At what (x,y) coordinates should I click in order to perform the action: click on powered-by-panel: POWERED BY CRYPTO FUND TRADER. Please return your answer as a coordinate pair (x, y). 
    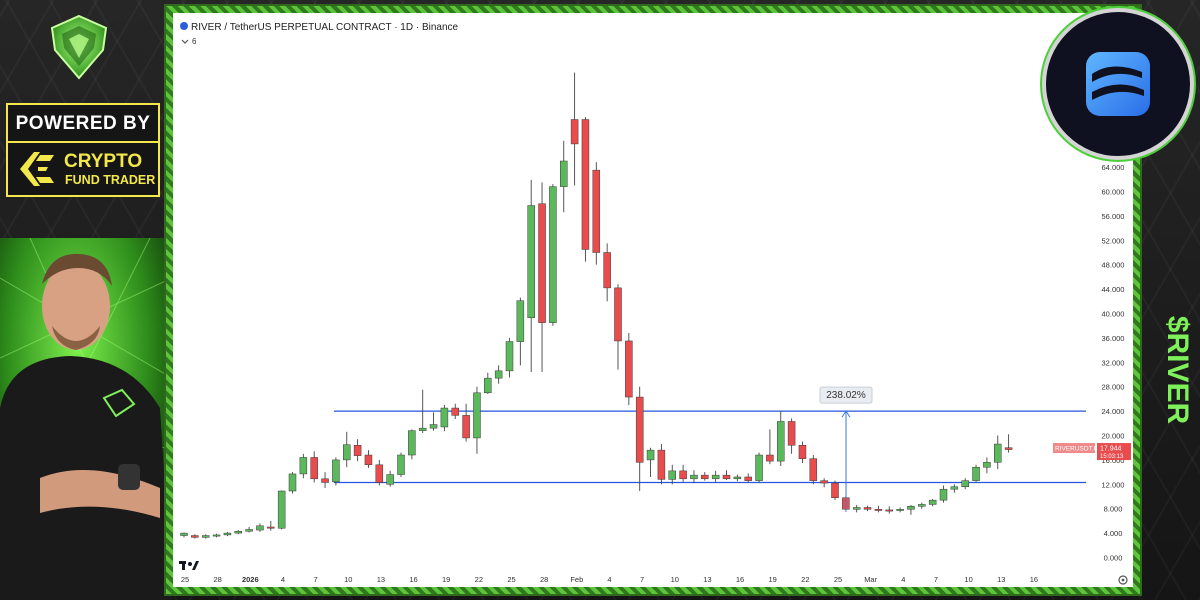
    Looking at the image, I should click on (83, 150).